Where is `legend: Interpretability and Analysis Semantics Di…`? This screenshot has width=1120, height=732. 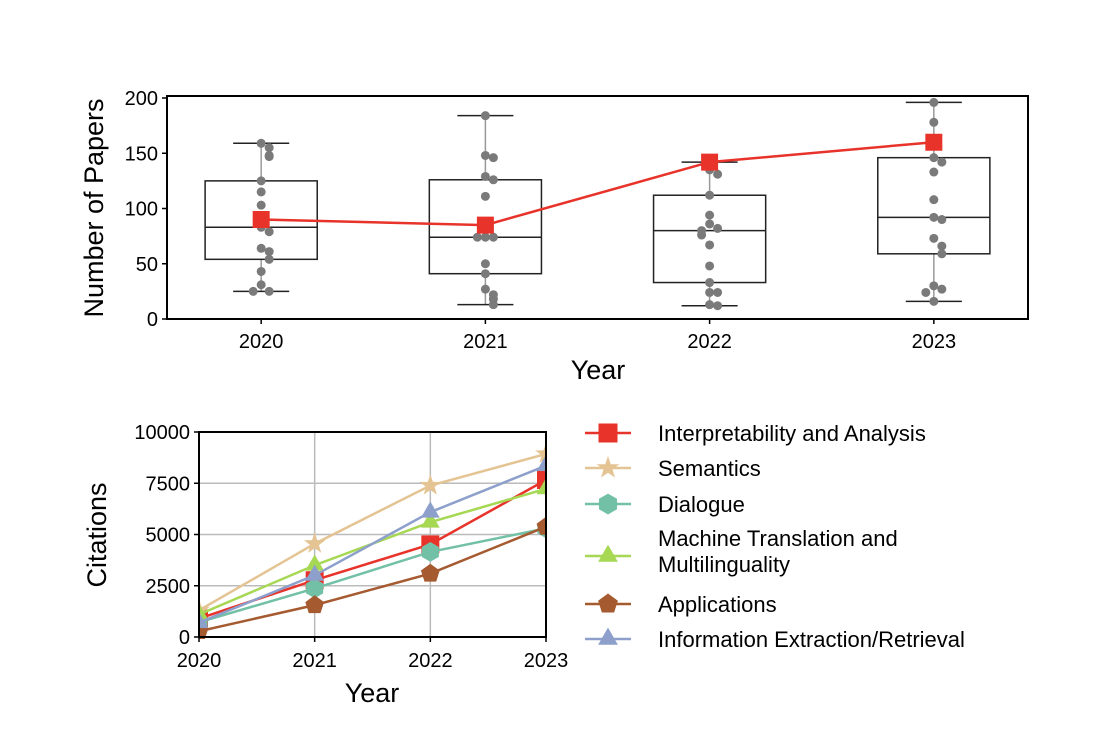 legend: Interpretability and Analysis Semantics Di… is located at coordinates (775, 536).